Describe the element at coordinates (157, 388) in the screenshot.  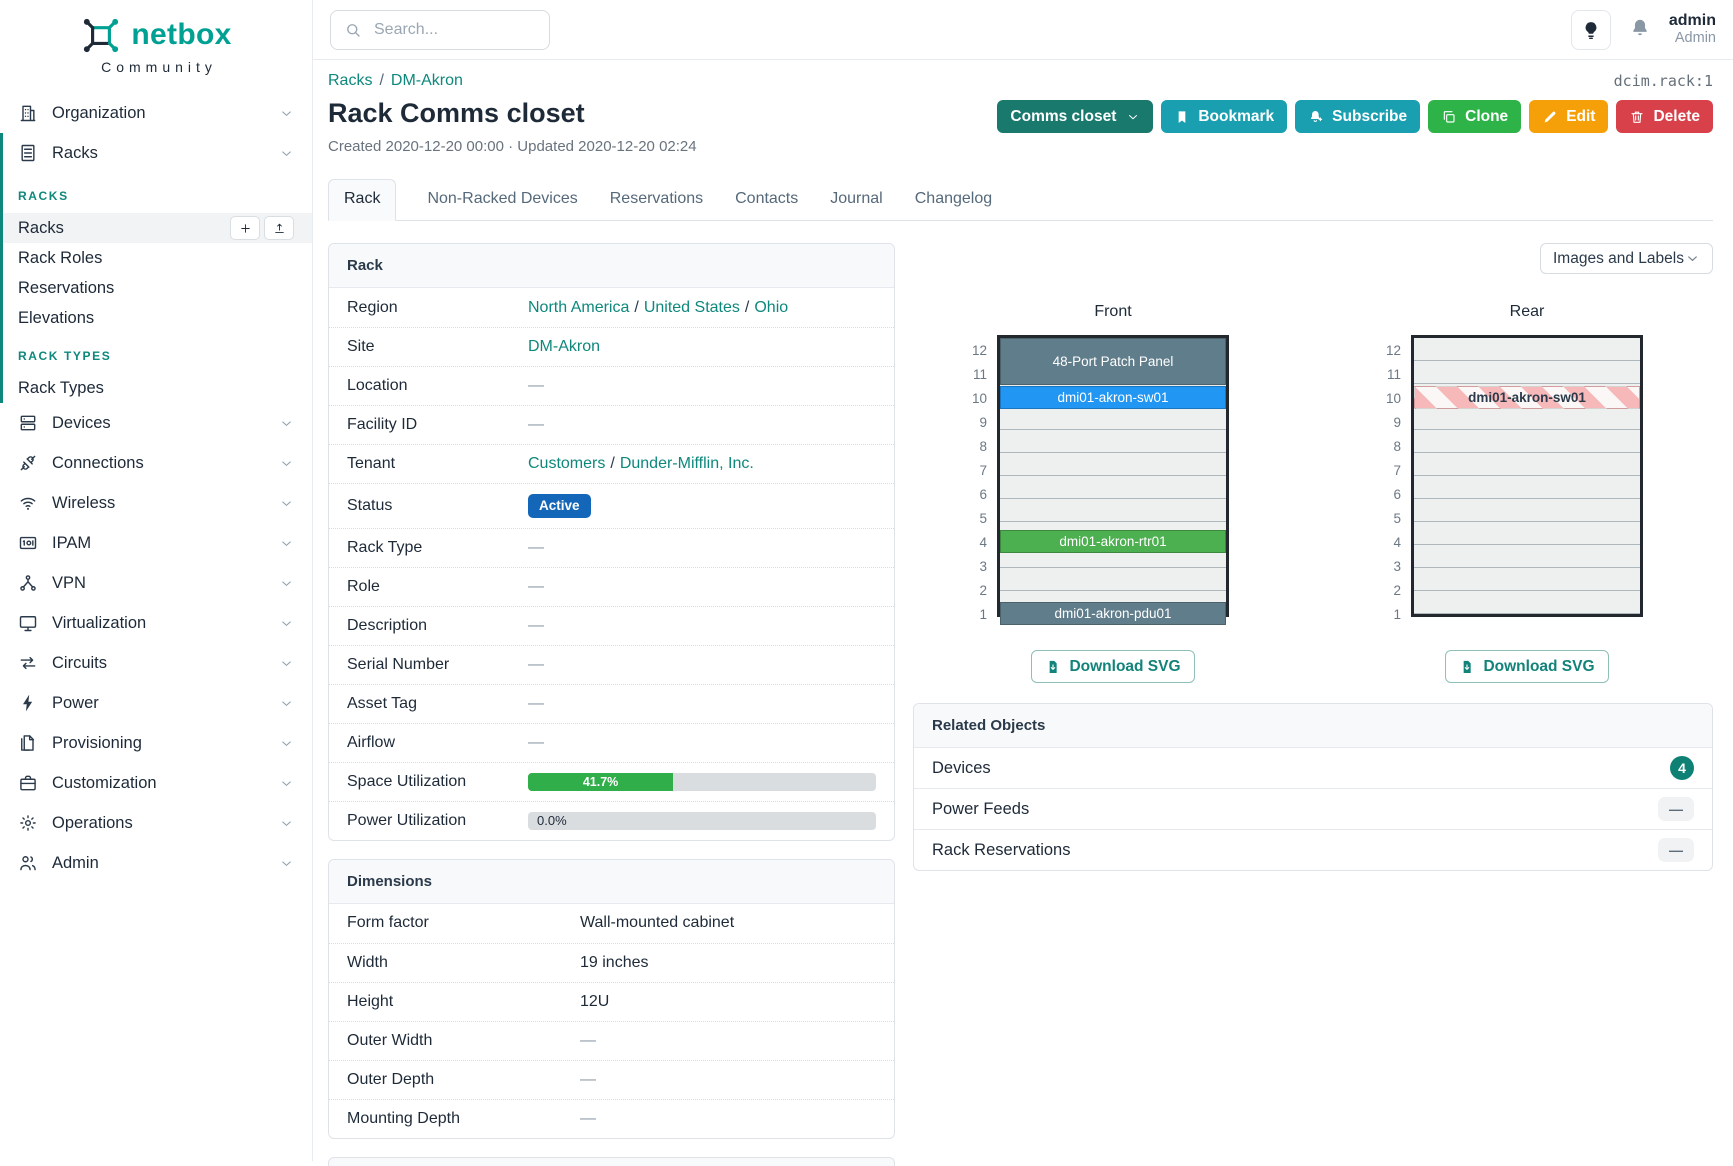
I see `sidebar-item-rack-types: Rack Types` at that location.